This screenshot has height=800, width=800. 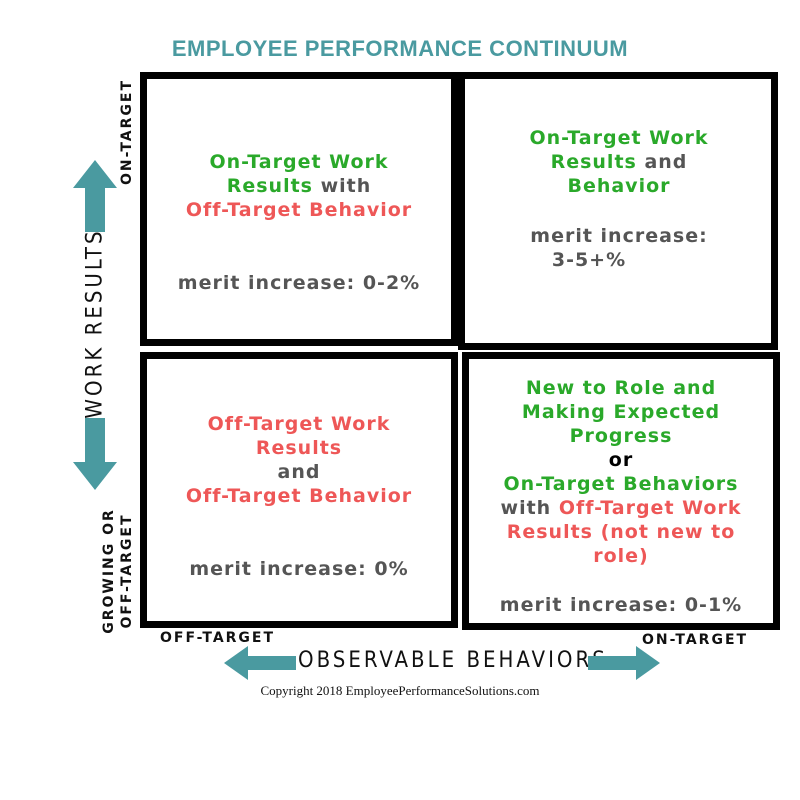 I want to click on y-axis-bottom-label-line1: GROWING OR, so click(x=109, y=571).